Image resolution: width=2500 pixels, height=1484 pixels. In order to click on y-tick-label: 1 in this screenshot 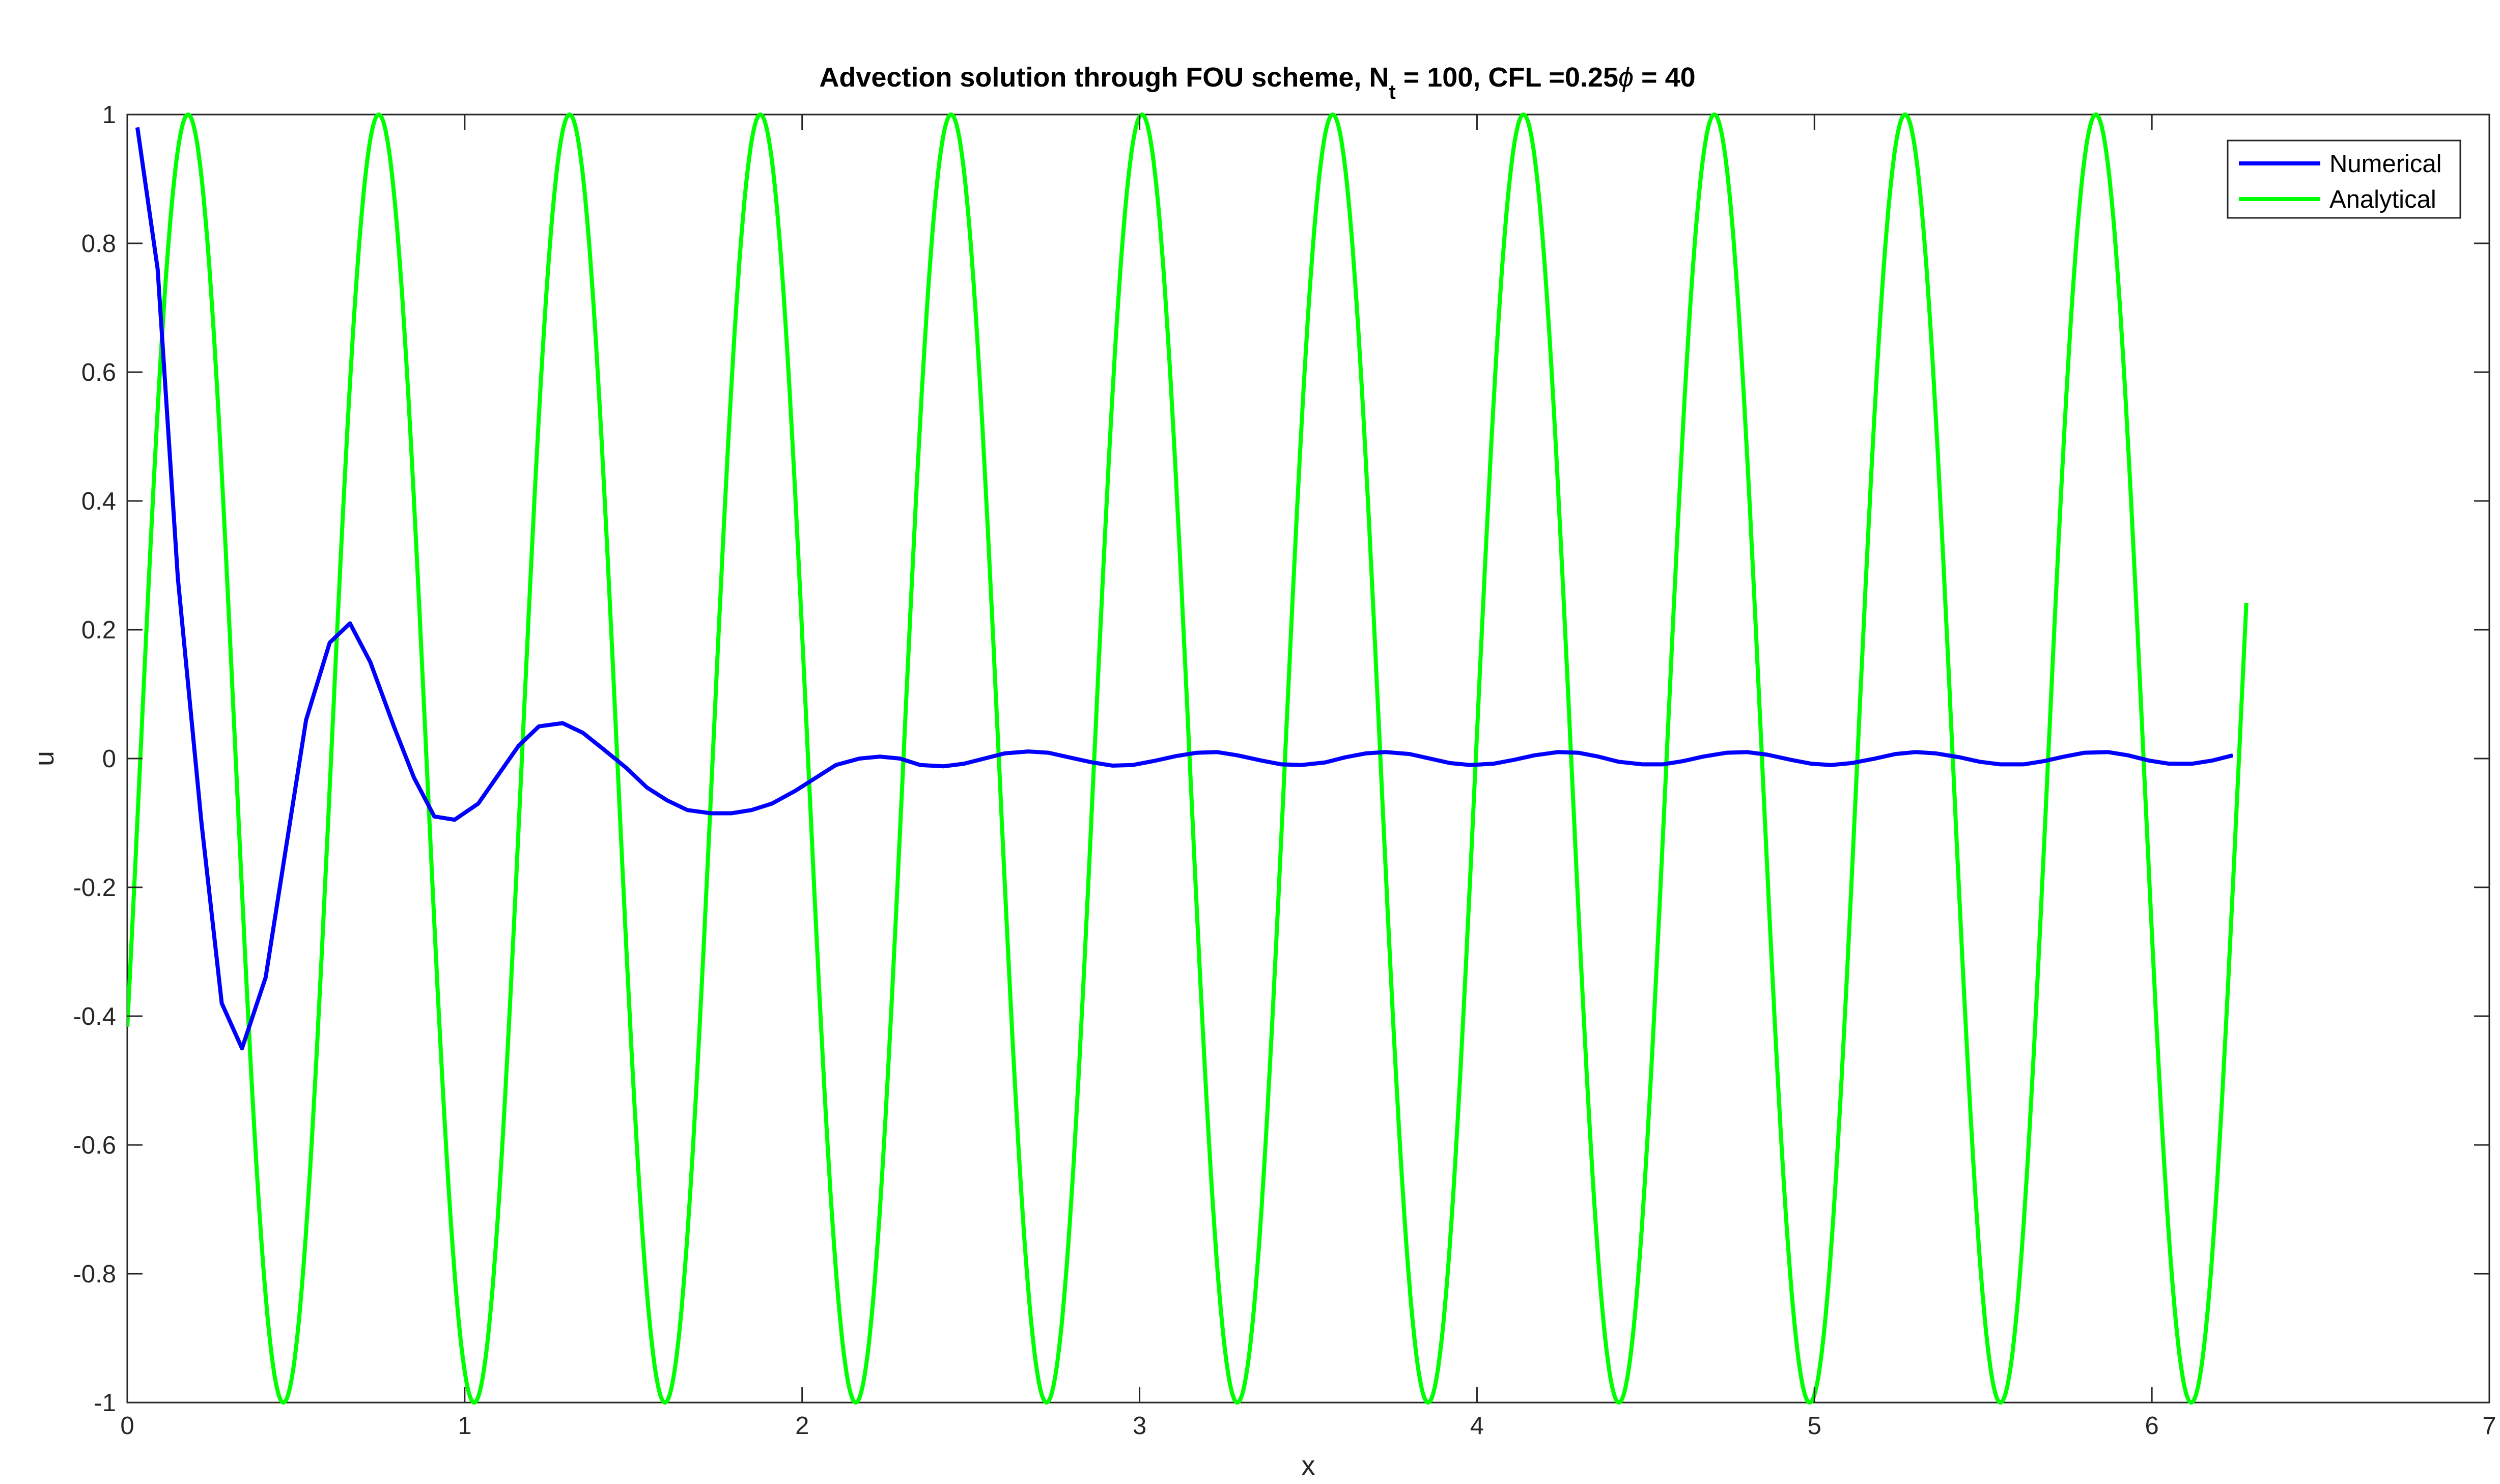, I will do `click(109, 115)`.